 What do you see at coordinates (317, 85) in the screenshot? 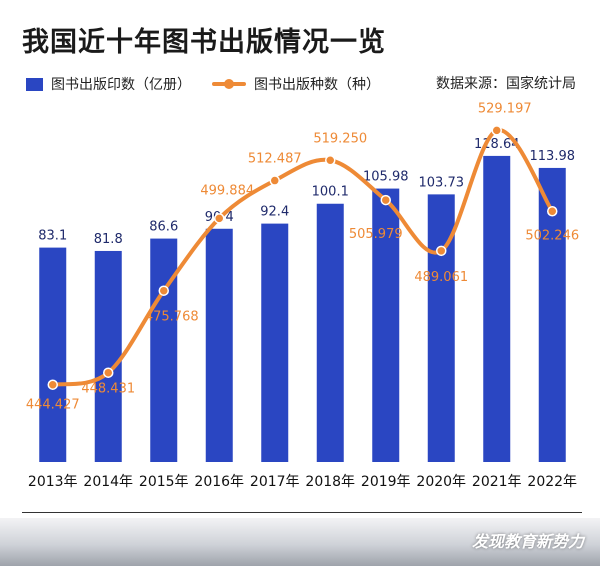
I see `legend-line-label: 图书出版种数（种）` at bounding box center [317, 85].